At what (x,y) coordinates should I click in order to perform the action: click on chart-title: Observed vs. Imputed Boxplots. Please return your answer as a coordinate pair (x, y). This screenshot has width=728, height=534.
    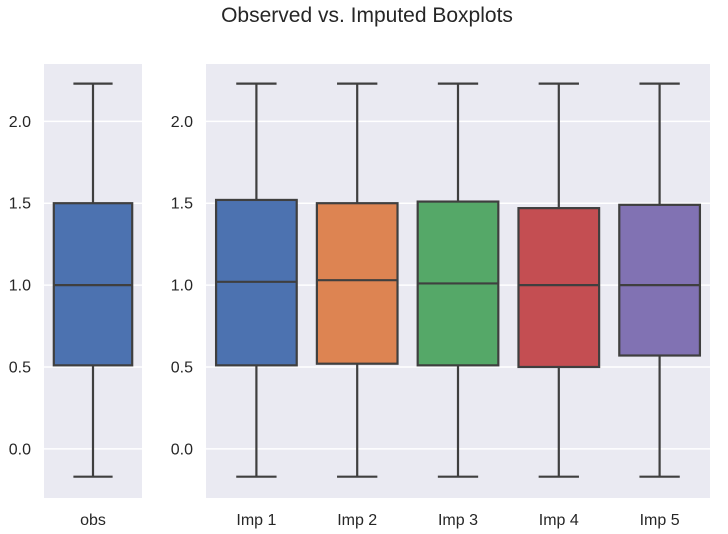
    Looking at the image, I should click on (367, 15).